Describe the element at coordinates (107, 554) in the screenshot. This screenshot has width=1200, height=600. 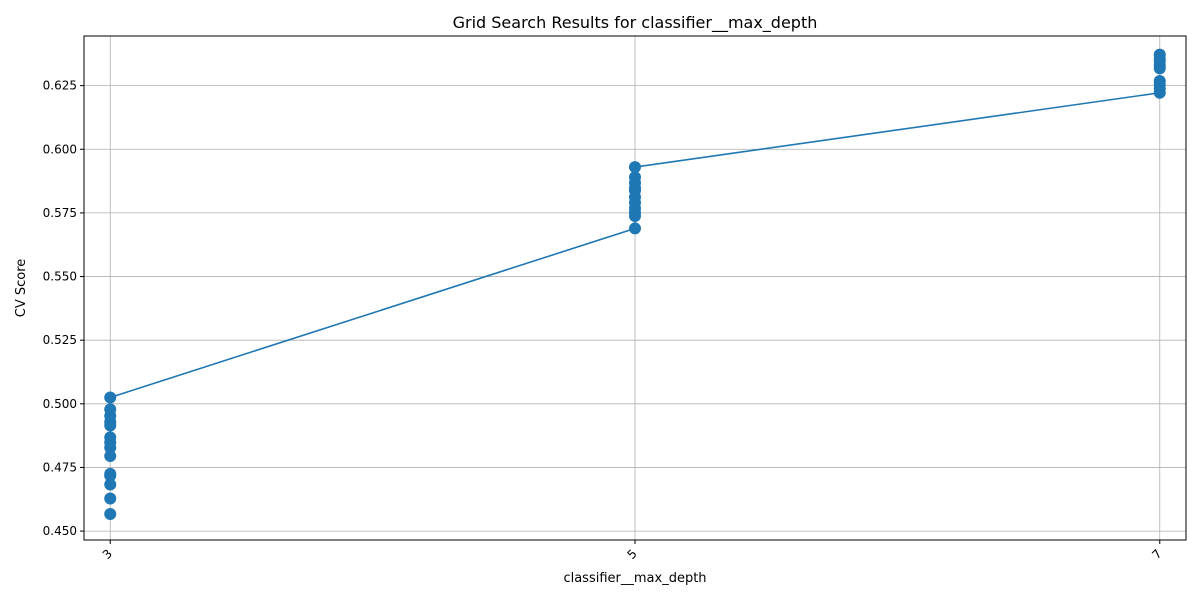
I see `x-tick-label: 3` at that location.